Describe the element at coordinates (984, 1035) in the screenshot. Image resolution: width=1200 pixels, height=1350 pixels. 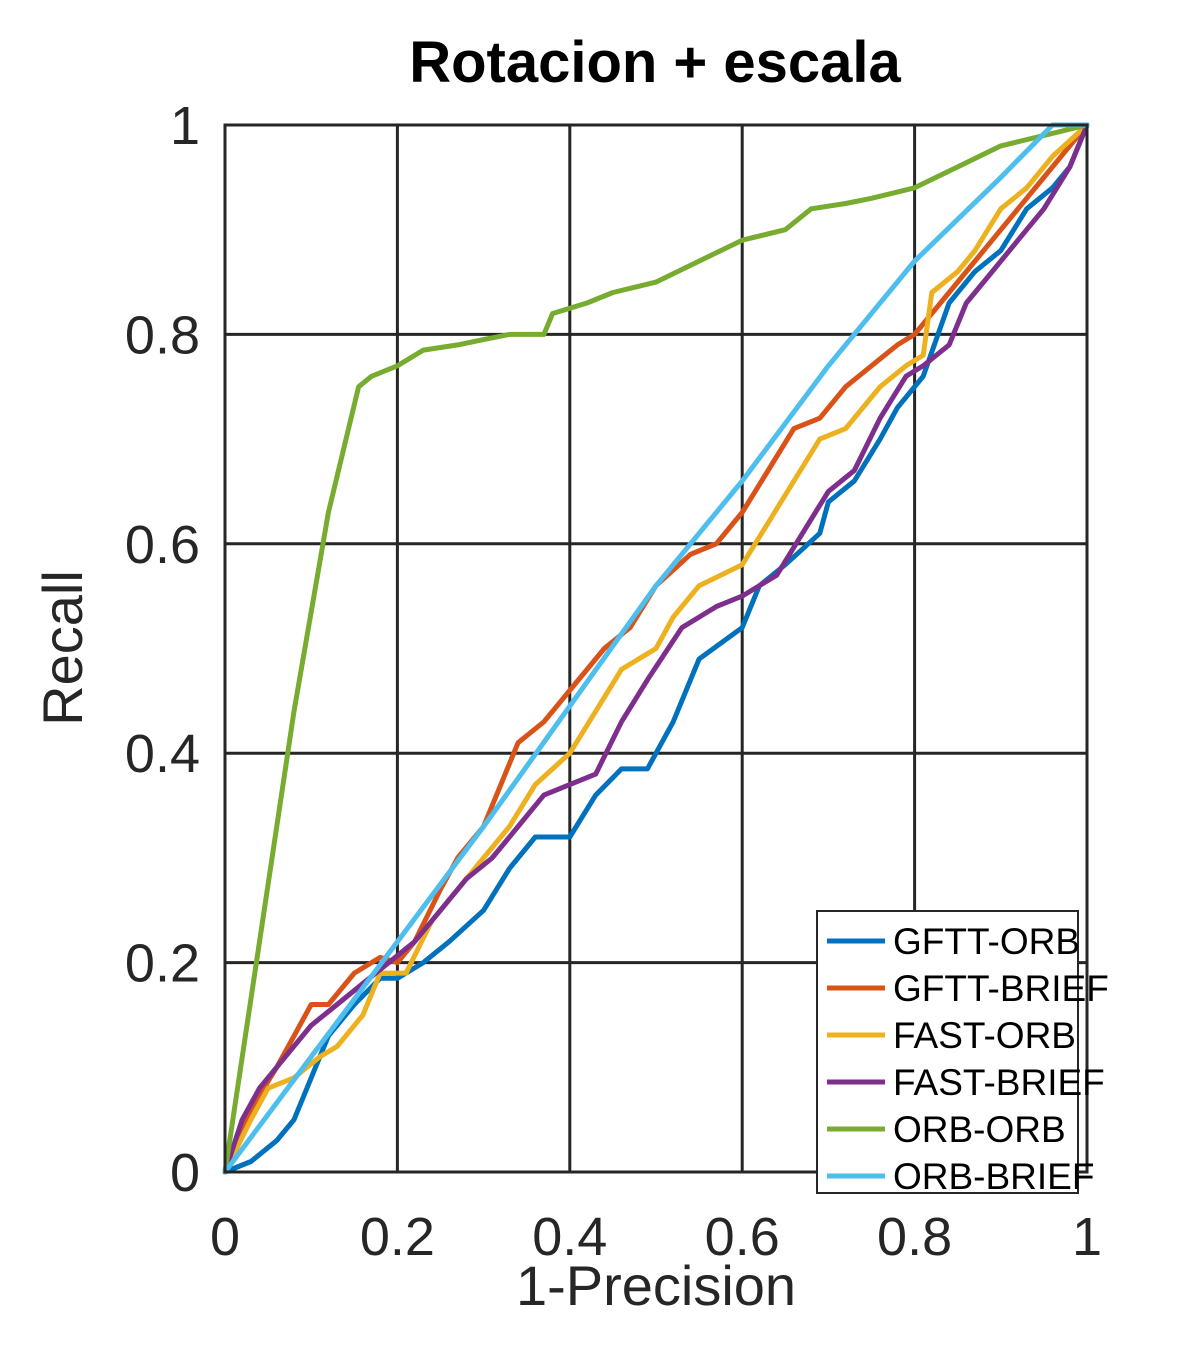
I see `legend-label: FAST-ORB` at that location.